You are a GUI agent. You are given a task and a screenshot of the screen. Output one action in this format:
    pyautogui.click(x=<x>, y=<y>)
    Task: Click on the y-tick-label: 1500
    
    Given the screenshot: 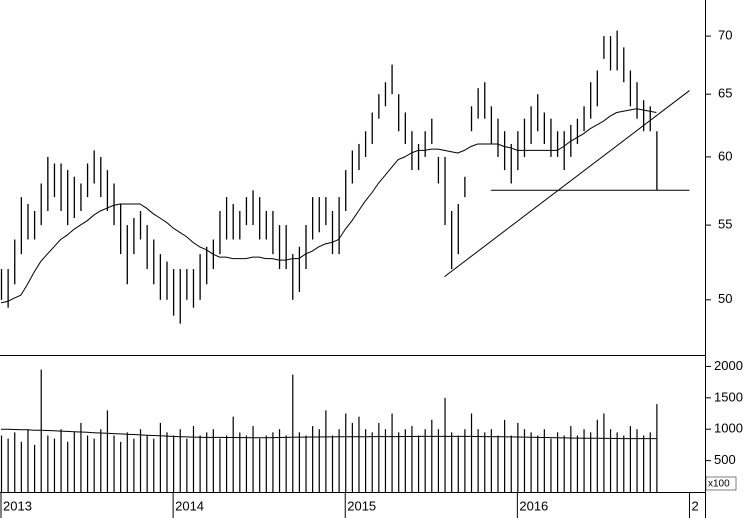 What is the action you would take?
    pyautogui.click(x=728, y=396)
    